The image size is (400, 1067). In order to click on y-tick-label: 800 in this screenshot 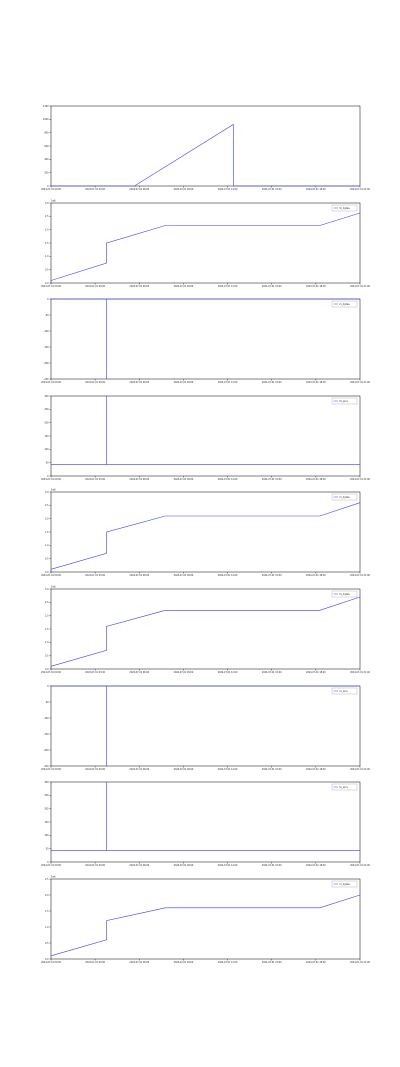, I will do `click(46, 132)`.